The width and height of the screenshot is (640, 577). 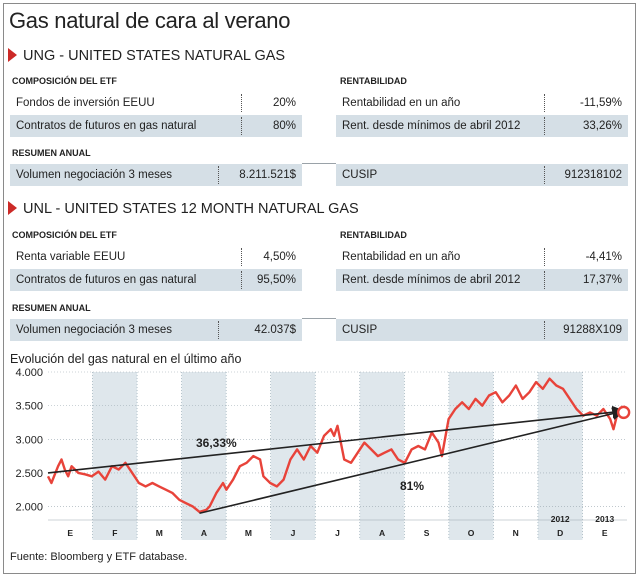 I want to click on y-tick-label: 2.000, so click(x=29, y=508).